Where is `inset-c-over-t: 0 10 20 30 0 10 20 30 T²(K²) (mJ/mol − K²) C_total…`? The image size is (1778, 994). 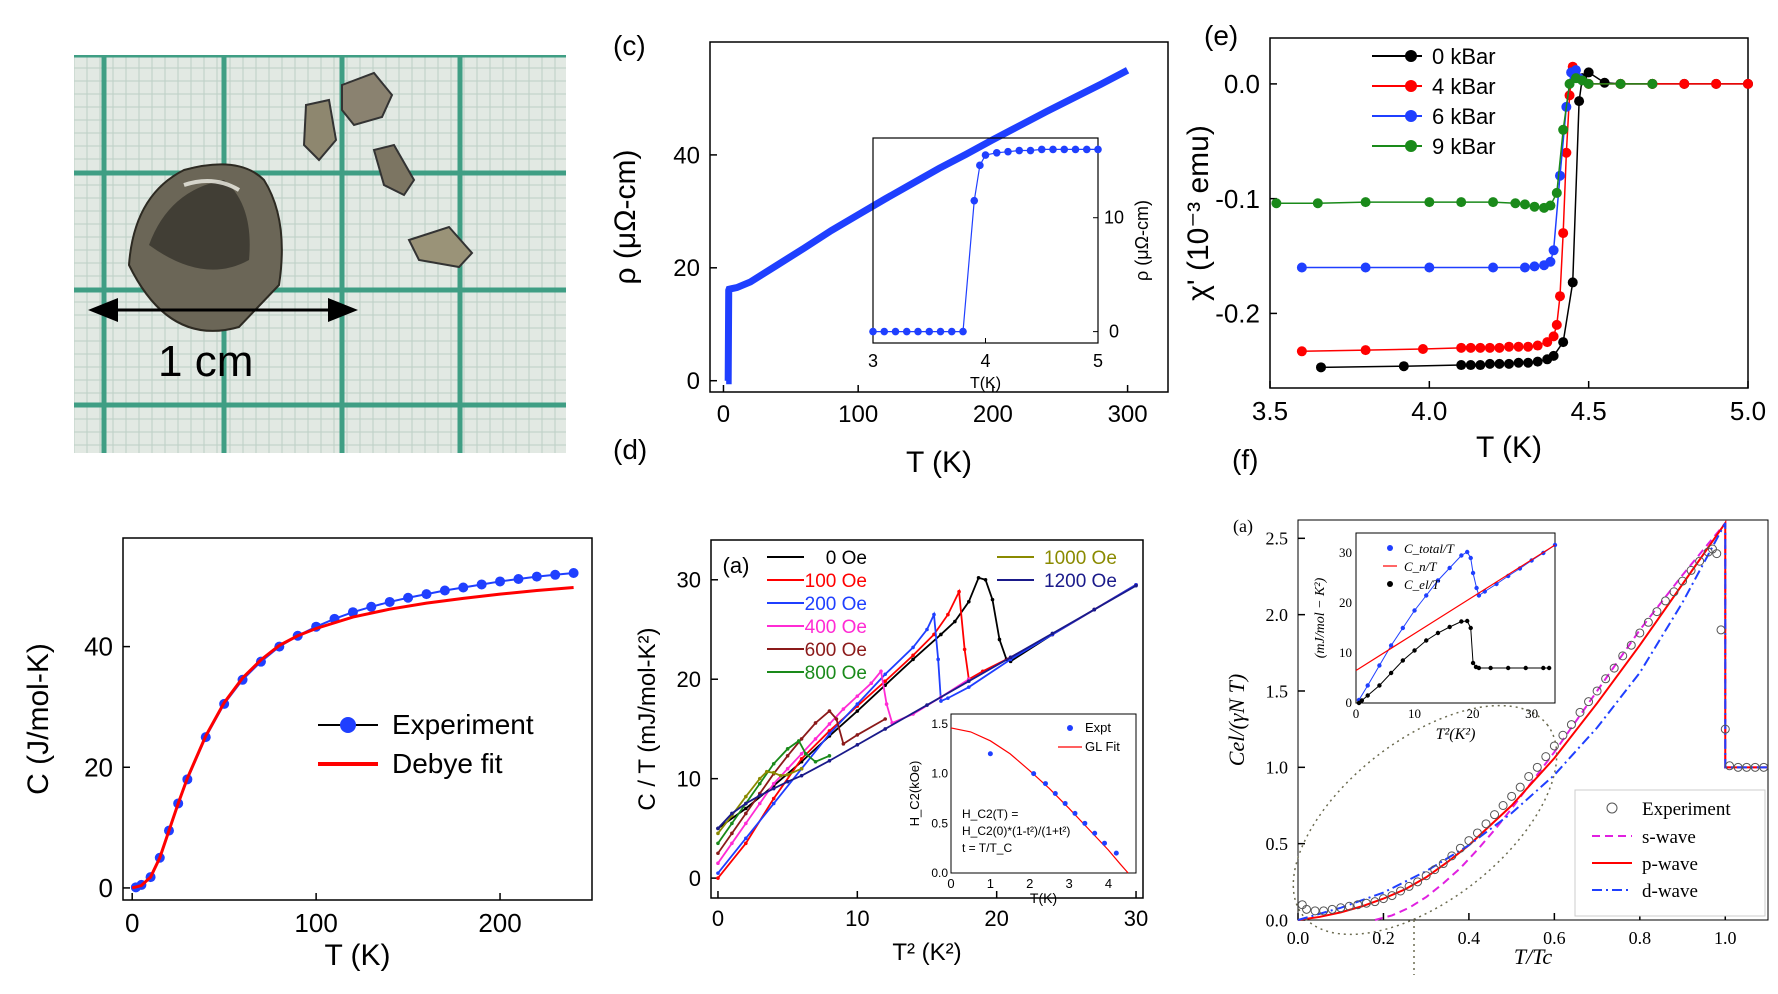 inset-c-over-t: 0 10 20 30 0 10 20 30 T²(K²) (mJ/mol − K²) C_total… is located at coordinates (1435, 637).